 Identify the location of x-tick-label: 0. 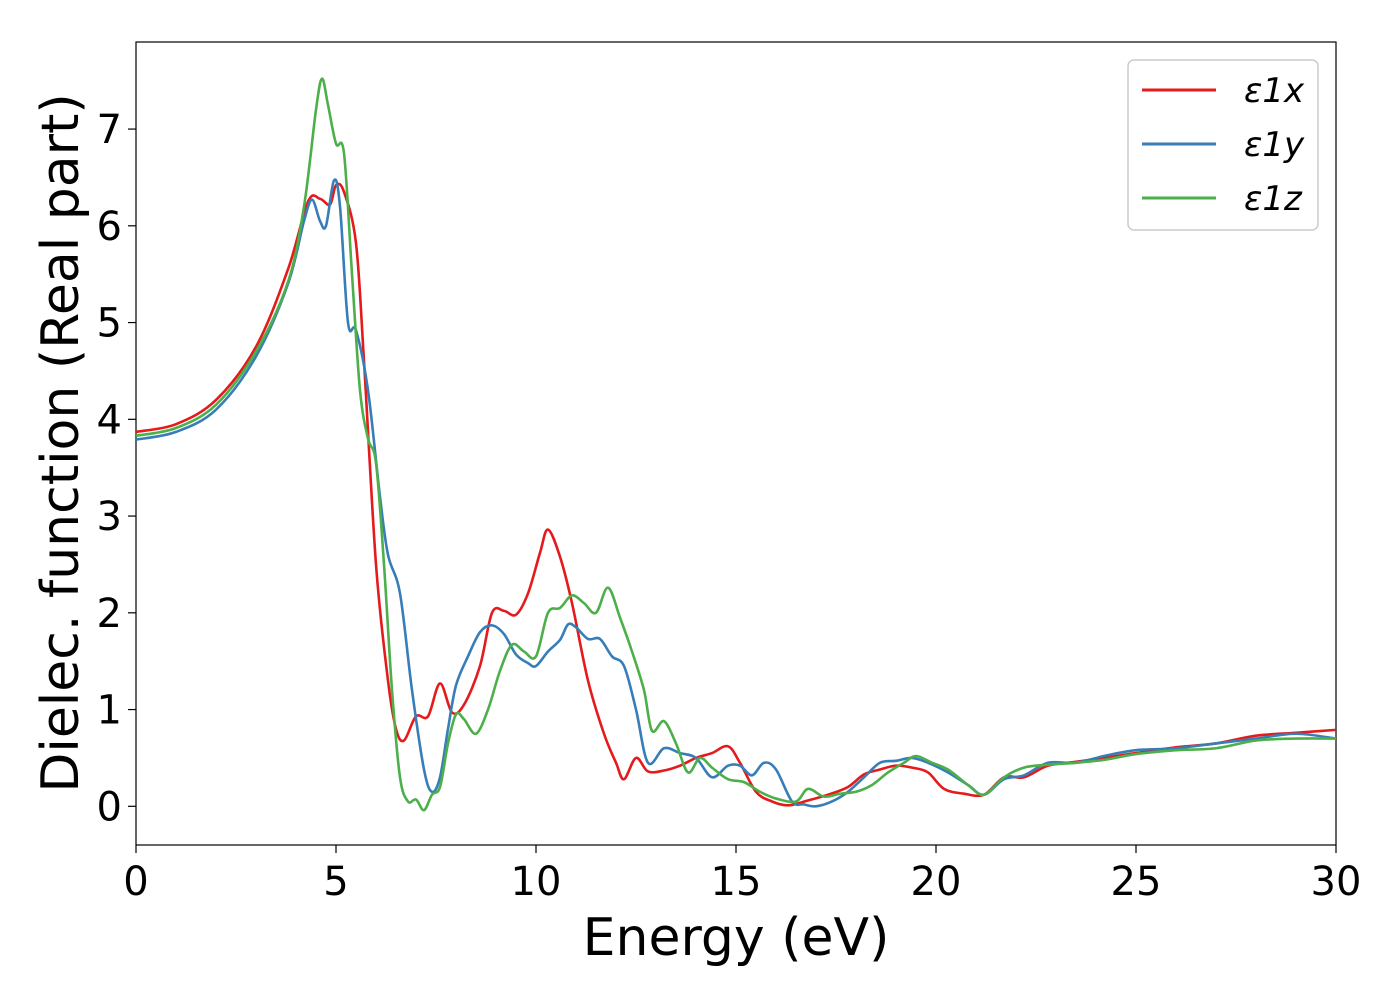
(135, 882).